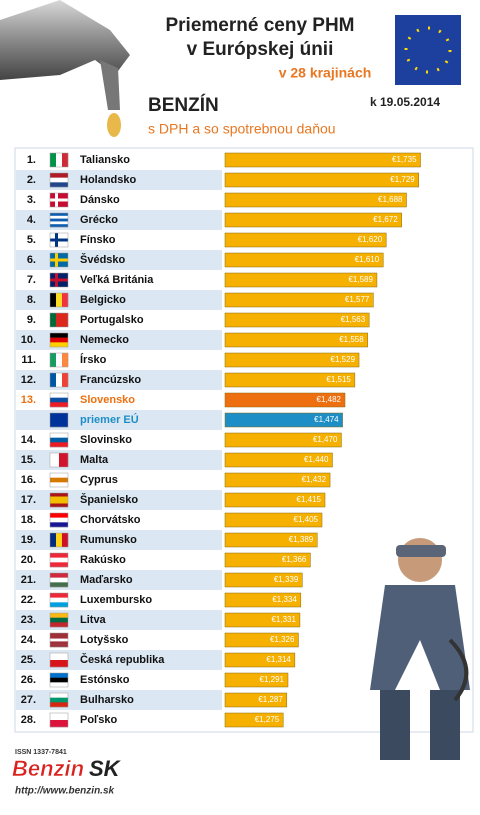 This screenshot has height=815, width=480. I want to click on bar-value-label: €1,688, so click(390, 199).